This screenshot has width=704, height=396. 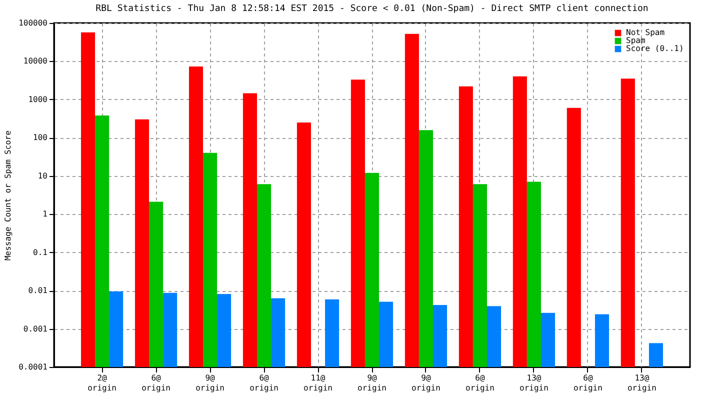 What do you see at coordinates (38, 291) in the screenshot?
I see `y-tick-label: 0.01` at bounding box center [38, 291].